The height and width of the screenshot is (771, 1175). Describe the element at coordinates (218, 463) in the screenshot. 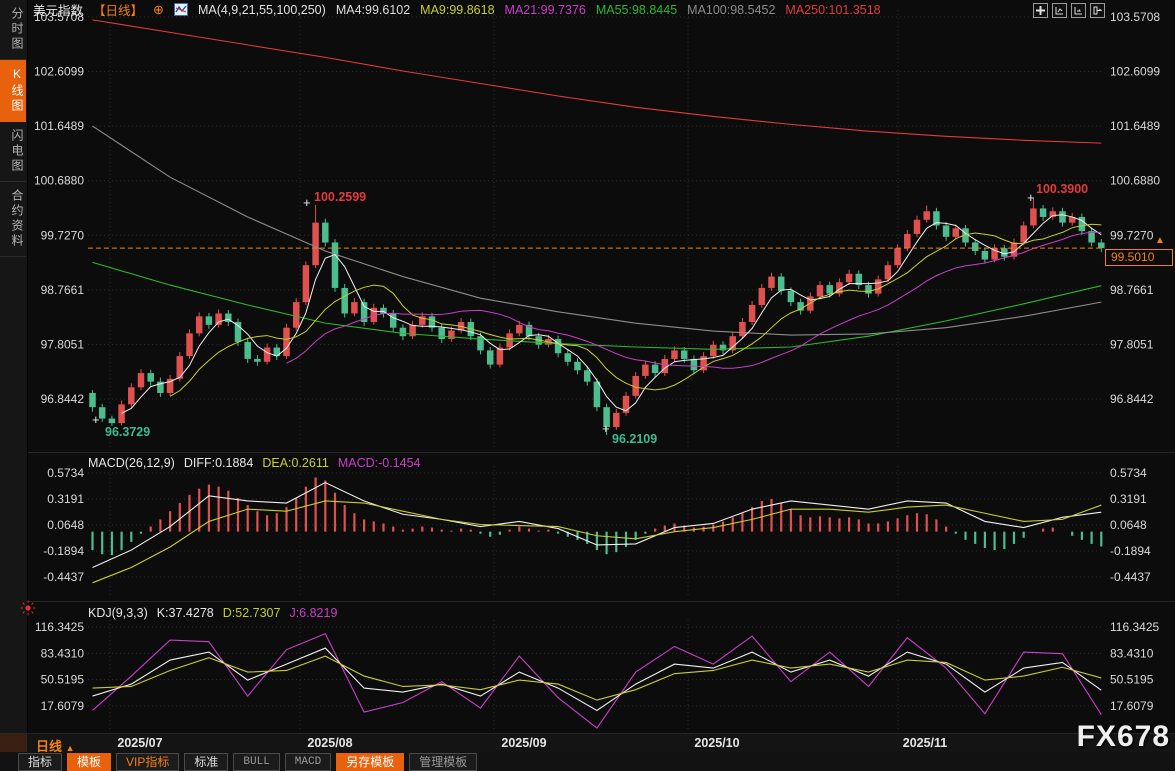

I see `macd-diff-value: DIFF:0.1884` at that location.